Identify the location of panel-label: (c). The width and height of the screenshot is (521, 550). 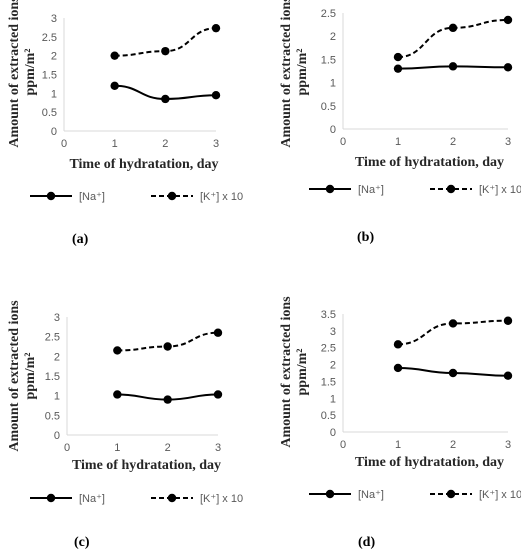
(82, 542).